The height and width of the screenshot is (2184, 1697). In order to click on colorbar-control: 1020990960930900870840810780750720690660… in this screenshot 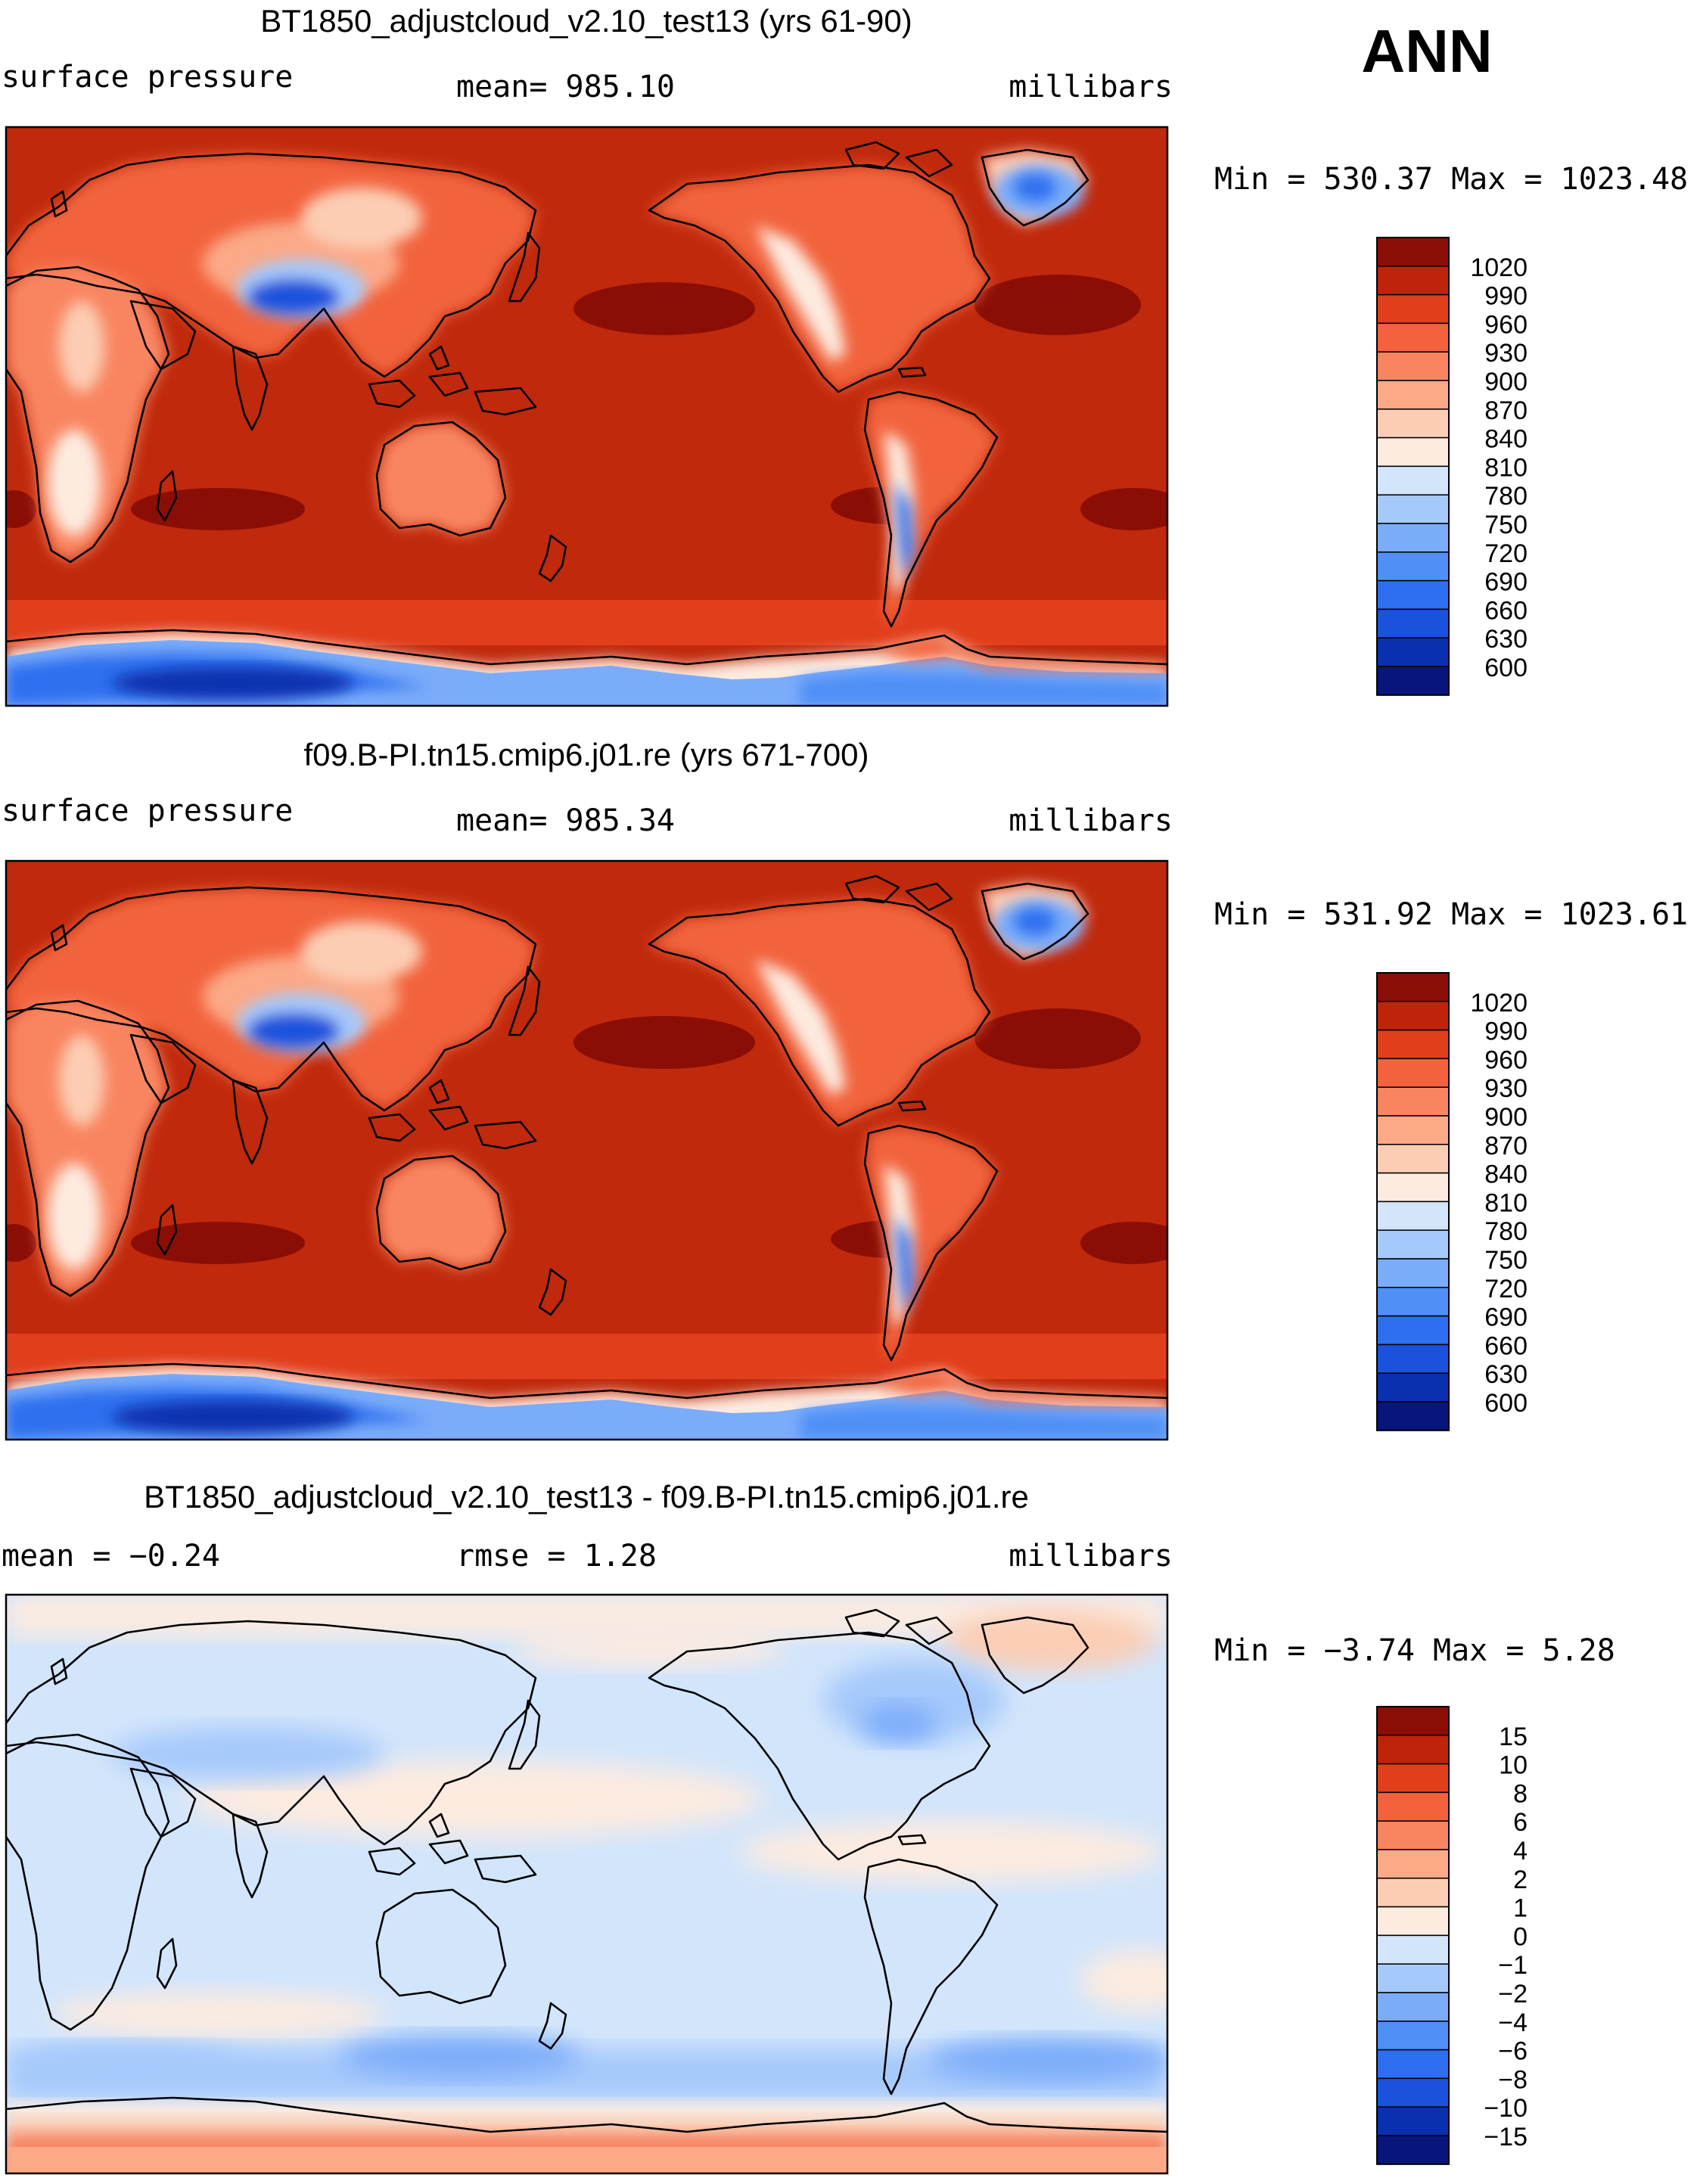, I will do `click(1452, 1201)`.